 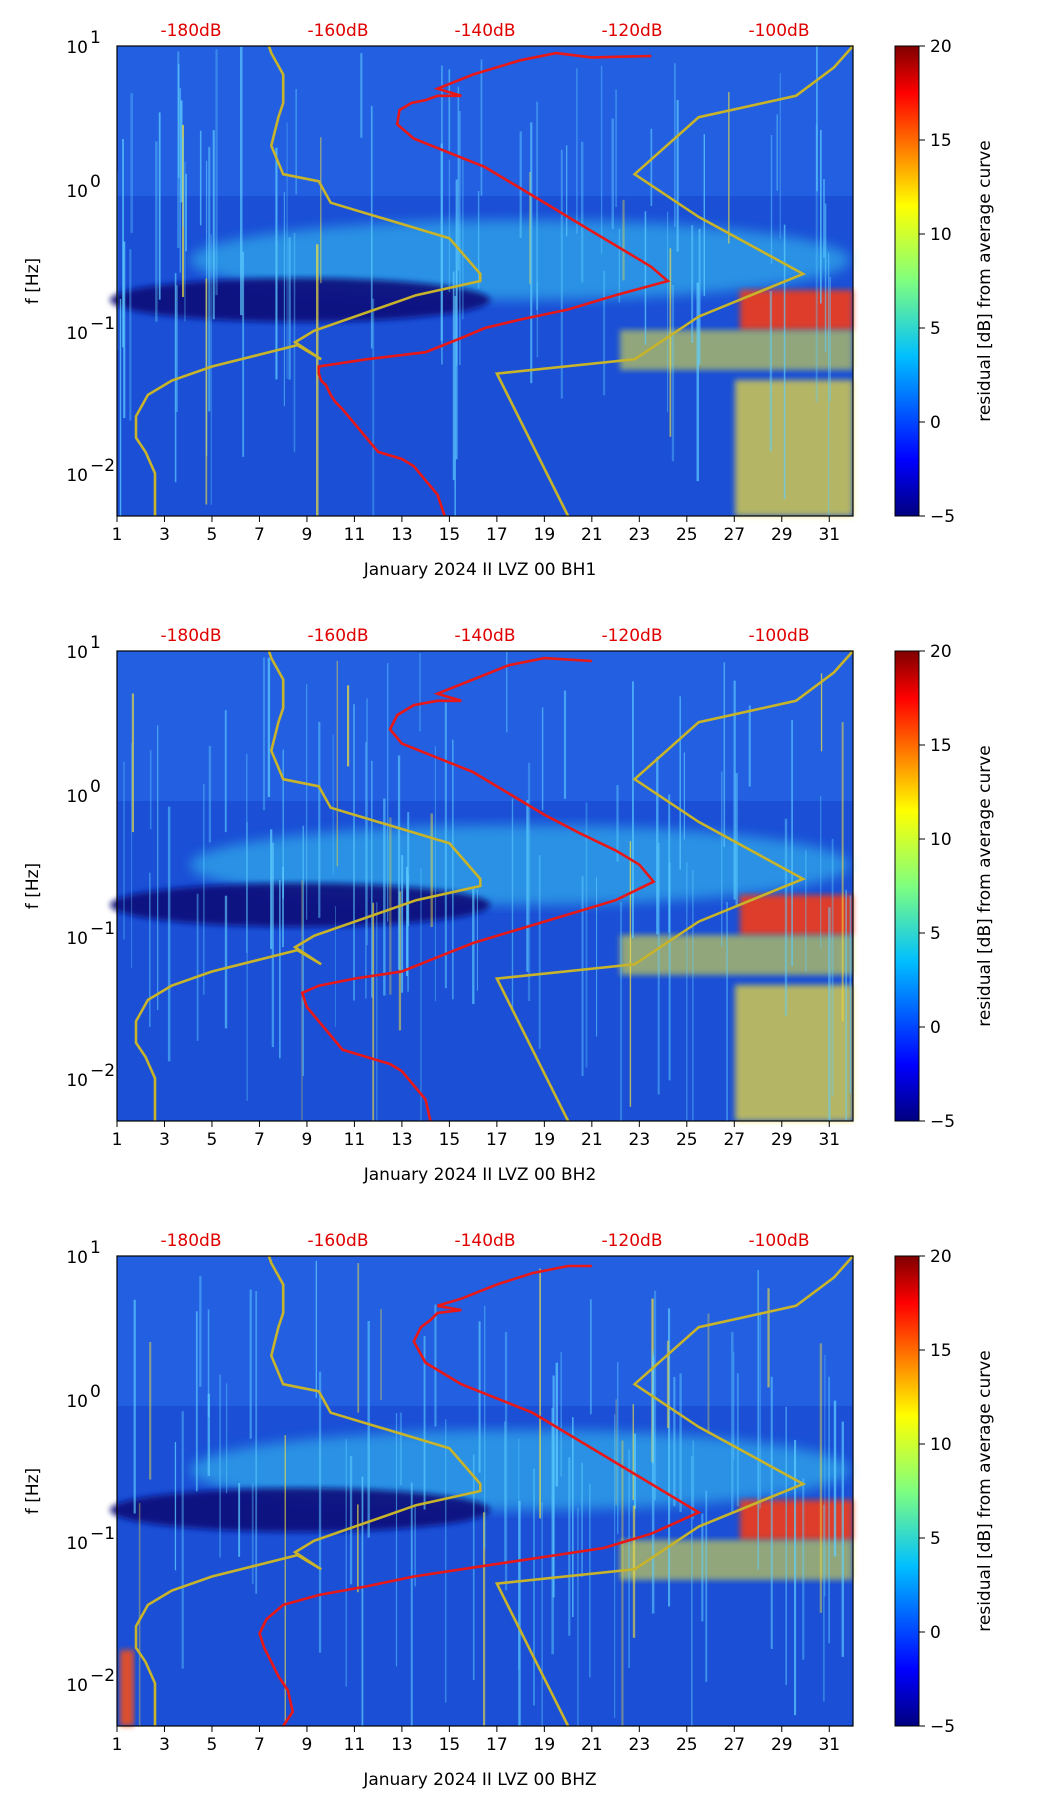 I want to click on colorbar-tick-label: 15, so click(x=941, y=141).